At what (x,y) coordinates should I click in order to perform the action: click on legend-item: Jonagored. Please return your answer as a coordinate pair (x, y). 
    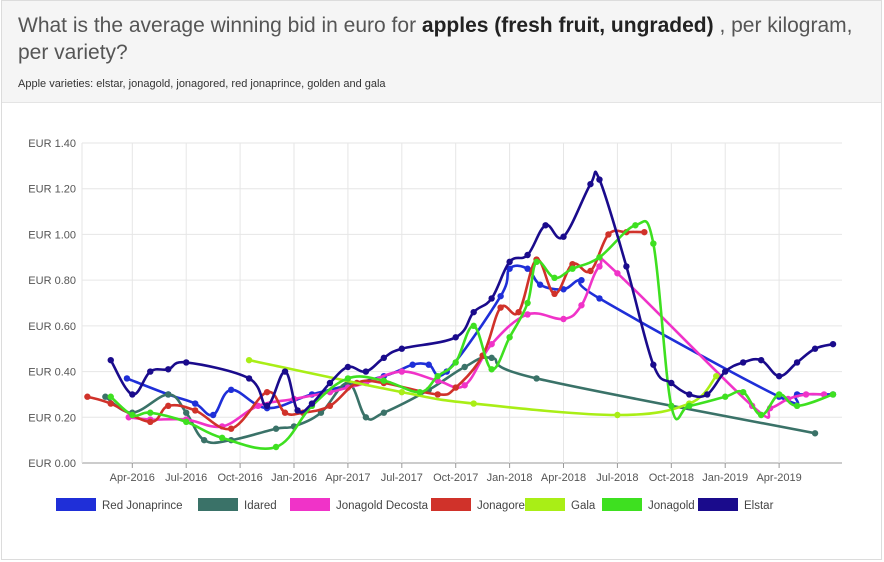
    Looking at the image, I should click on (481, 505).